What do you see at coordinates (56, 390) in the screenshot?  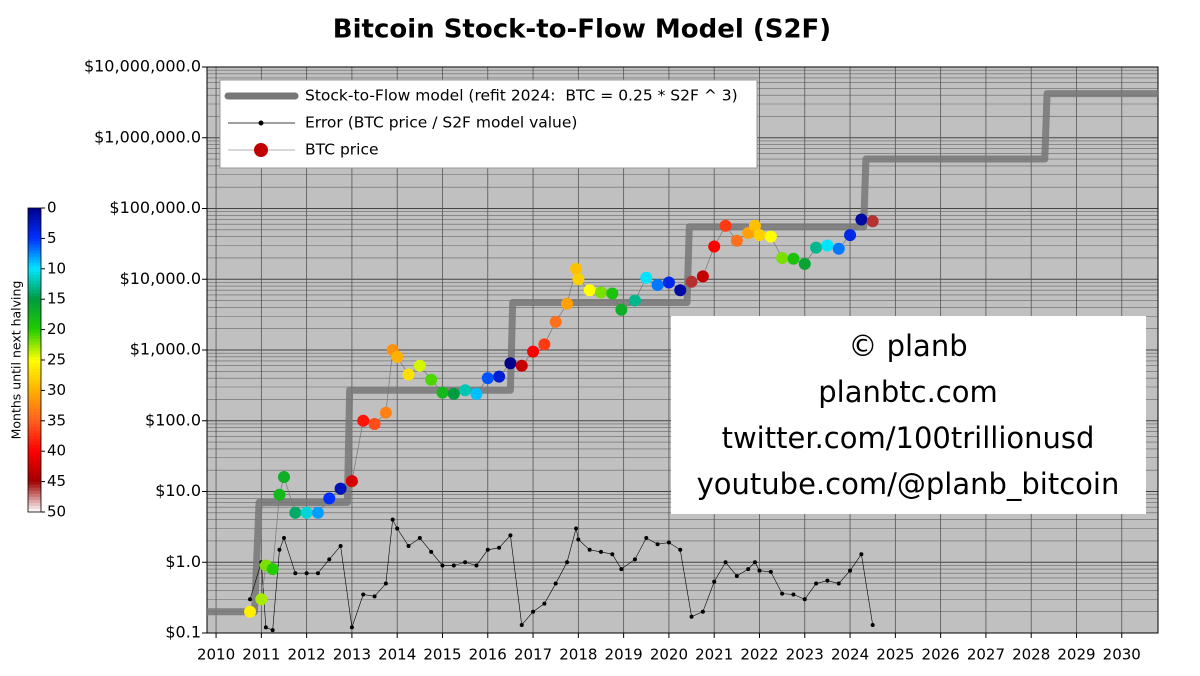 I see `colorbar-tick-label: 30` at bounding box center [56, 390].